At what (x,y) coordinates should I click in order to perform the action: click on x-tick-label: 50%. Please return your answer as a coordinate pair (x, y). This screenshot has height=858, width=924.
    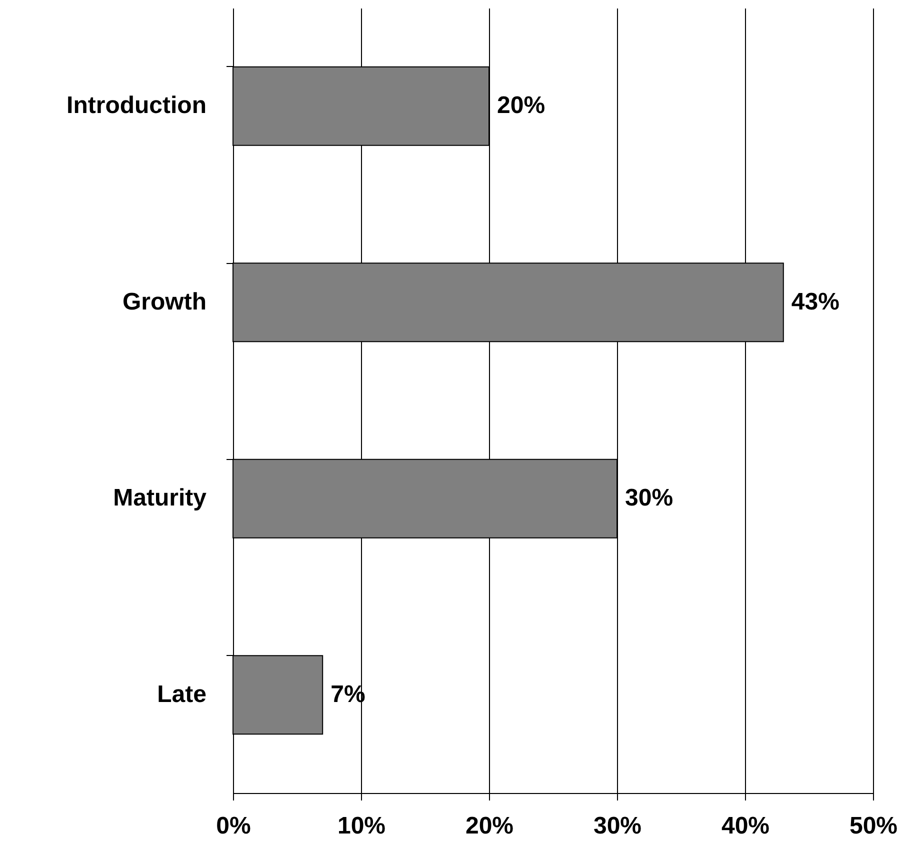
    Looking at the image, I should click on (873, 826).